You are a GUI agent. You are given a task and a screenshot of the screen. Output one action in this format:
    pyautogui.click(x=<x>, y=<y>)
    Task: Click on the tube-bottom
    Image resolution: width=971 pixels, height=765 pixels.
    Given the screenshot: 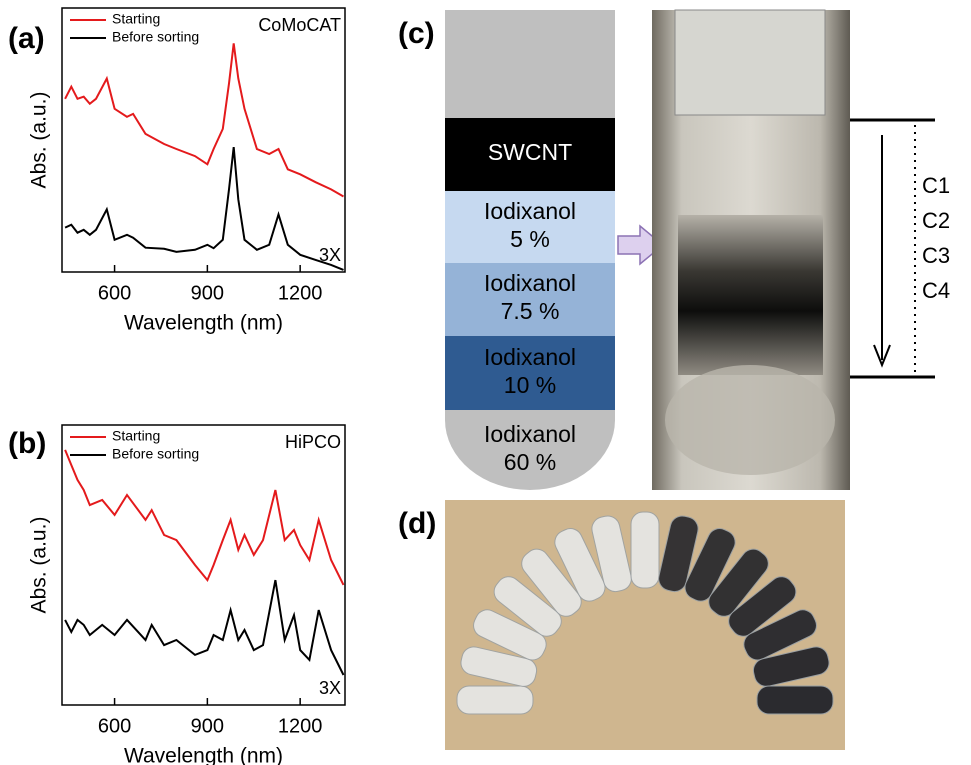 What is the action you would take?
    pyautogui.click(x=750, y=420)
    